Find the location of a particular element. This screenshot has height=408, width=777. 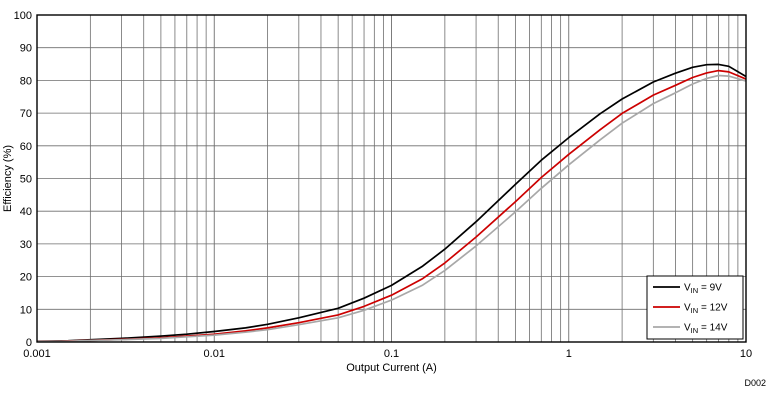

svg-text: 70 is located at coordinates (26, 114).